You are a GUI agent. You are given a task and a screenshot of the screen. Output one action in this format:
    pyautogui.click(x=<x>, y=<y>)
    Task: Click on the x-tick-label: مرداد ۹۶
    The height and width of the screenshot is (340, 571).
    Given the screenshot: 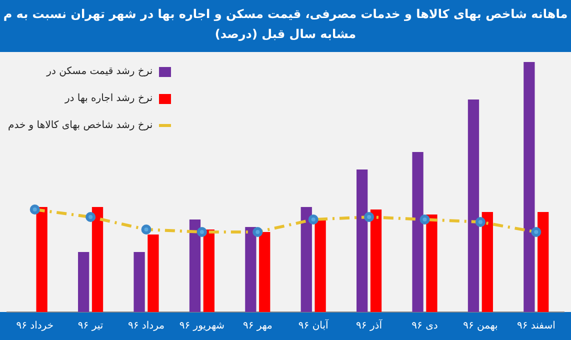 What is the action you would take?
    pyautogui.click(x=146, y=326)
    